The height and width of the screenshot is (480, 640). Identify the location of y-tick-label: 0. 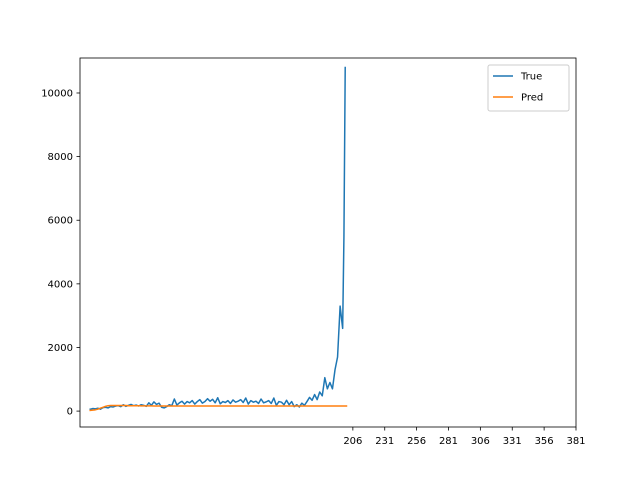
(70, 412).